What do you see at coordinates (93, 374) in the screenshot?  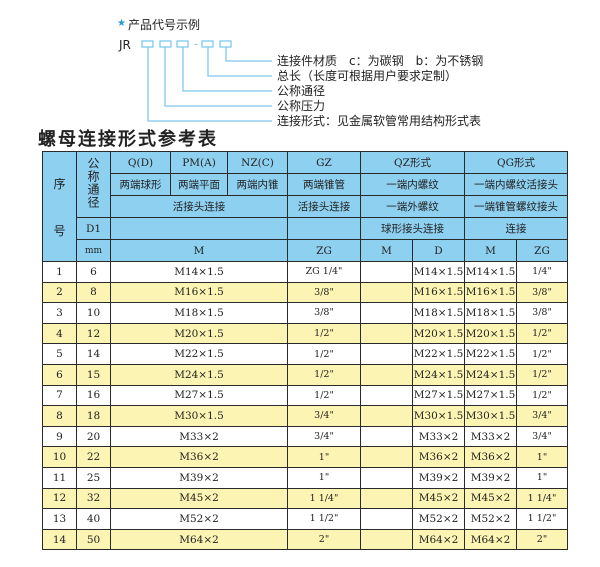 I see `cell-dn: 15` at bounding box center [93, 374].